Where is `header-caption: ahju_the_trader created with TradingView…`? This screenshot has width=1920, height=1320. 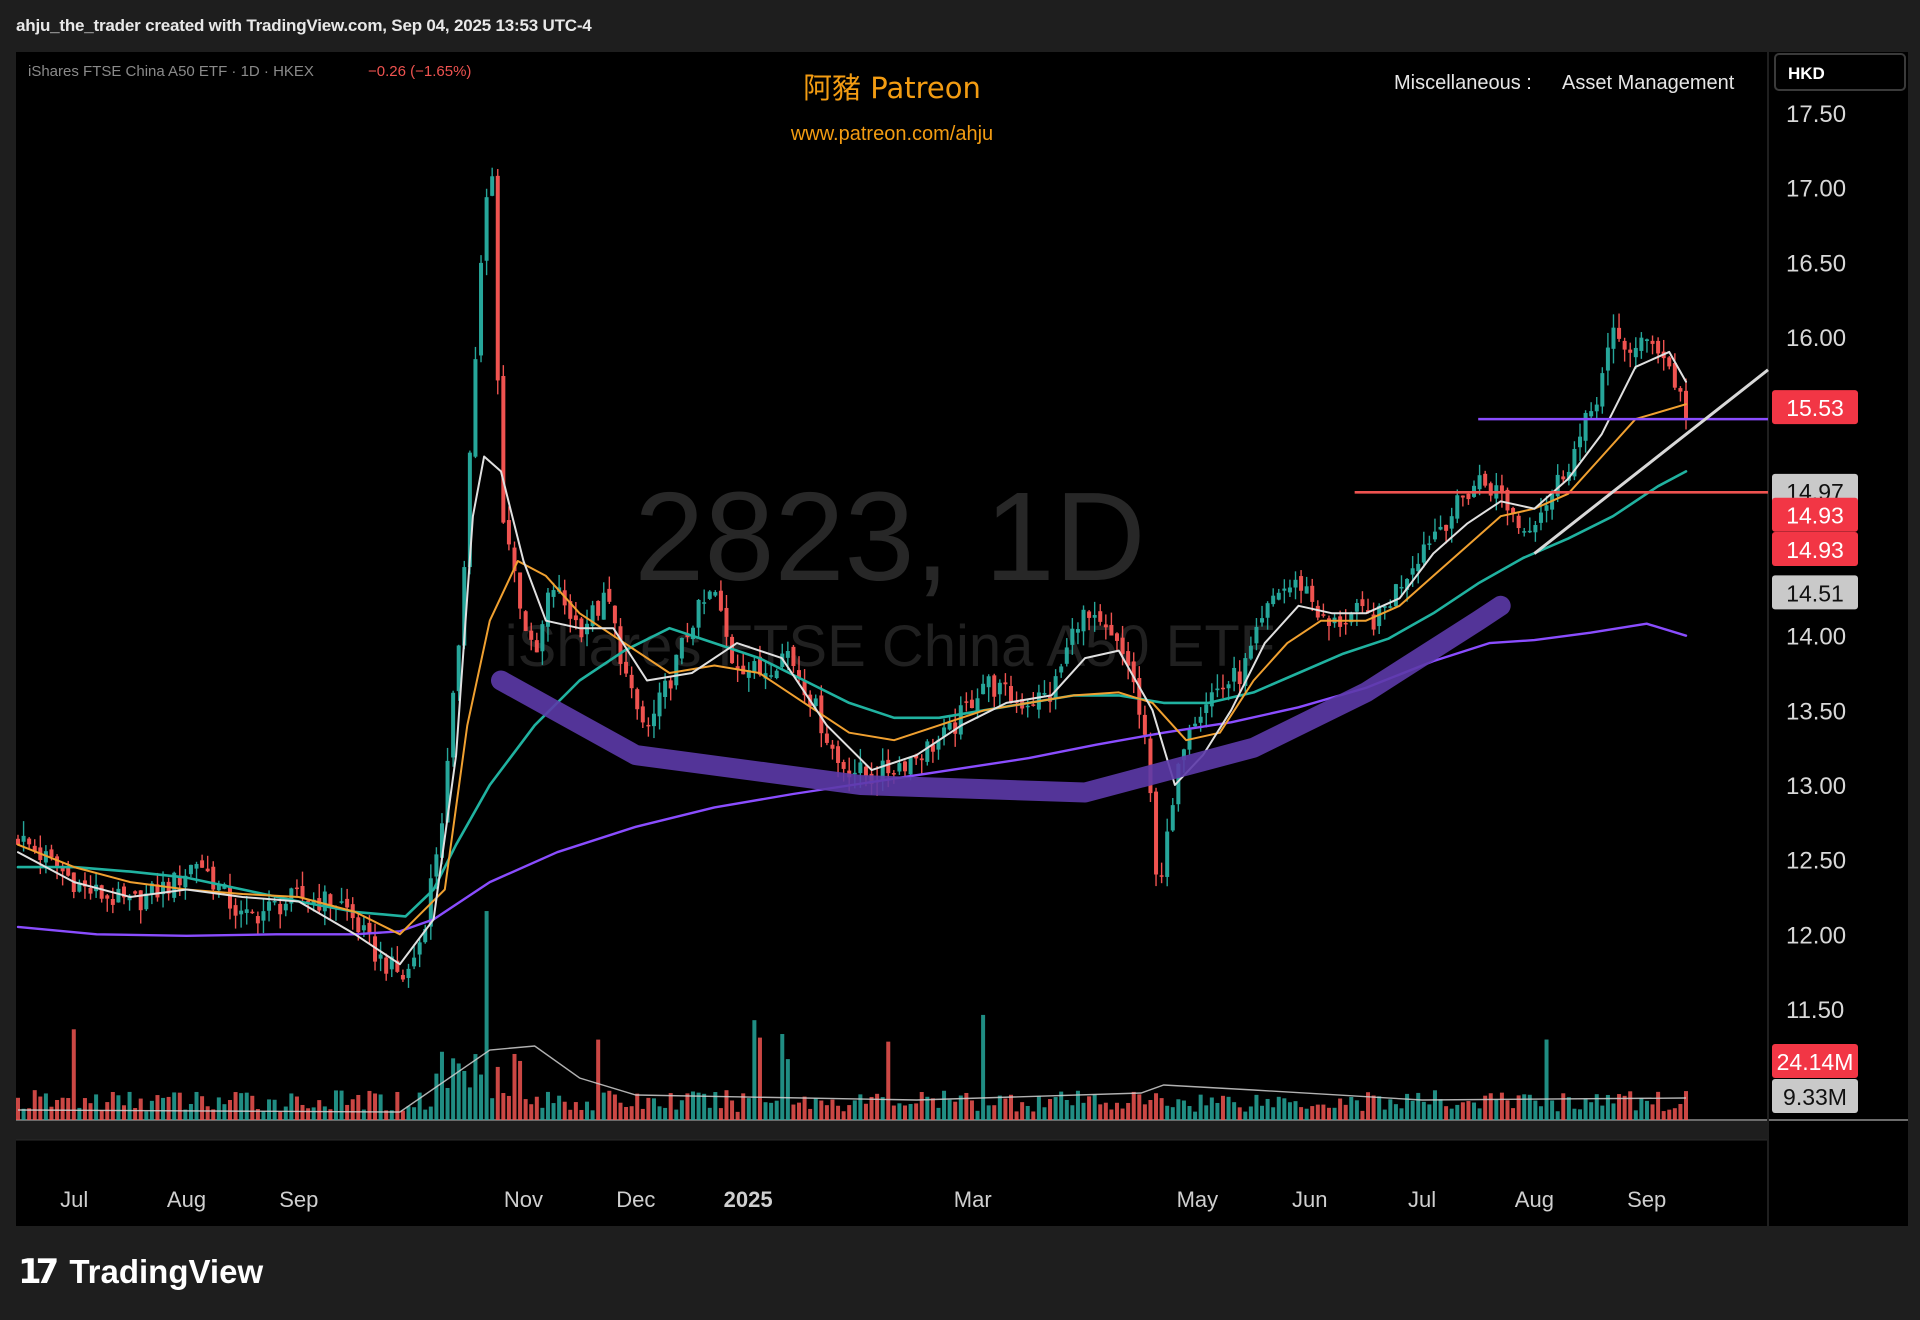 header-caption: ahju_the_trader created with TradingView… is located at coordinates (304, 25).